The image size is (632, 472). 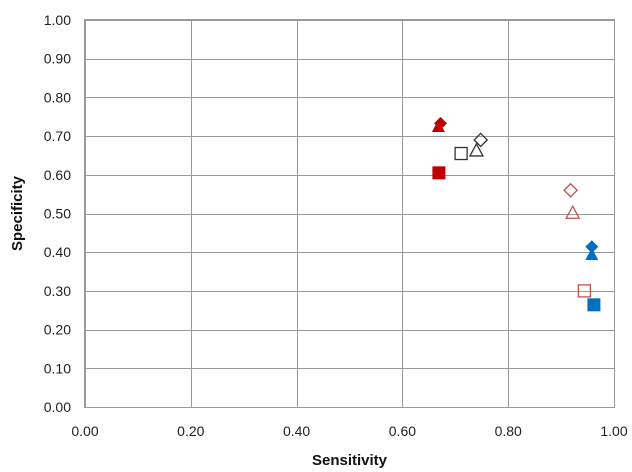 I want to click on x-tick-labels: 0.00 0.20 0.40 0.60 0.80 1.00, so click(x=349, y=431).